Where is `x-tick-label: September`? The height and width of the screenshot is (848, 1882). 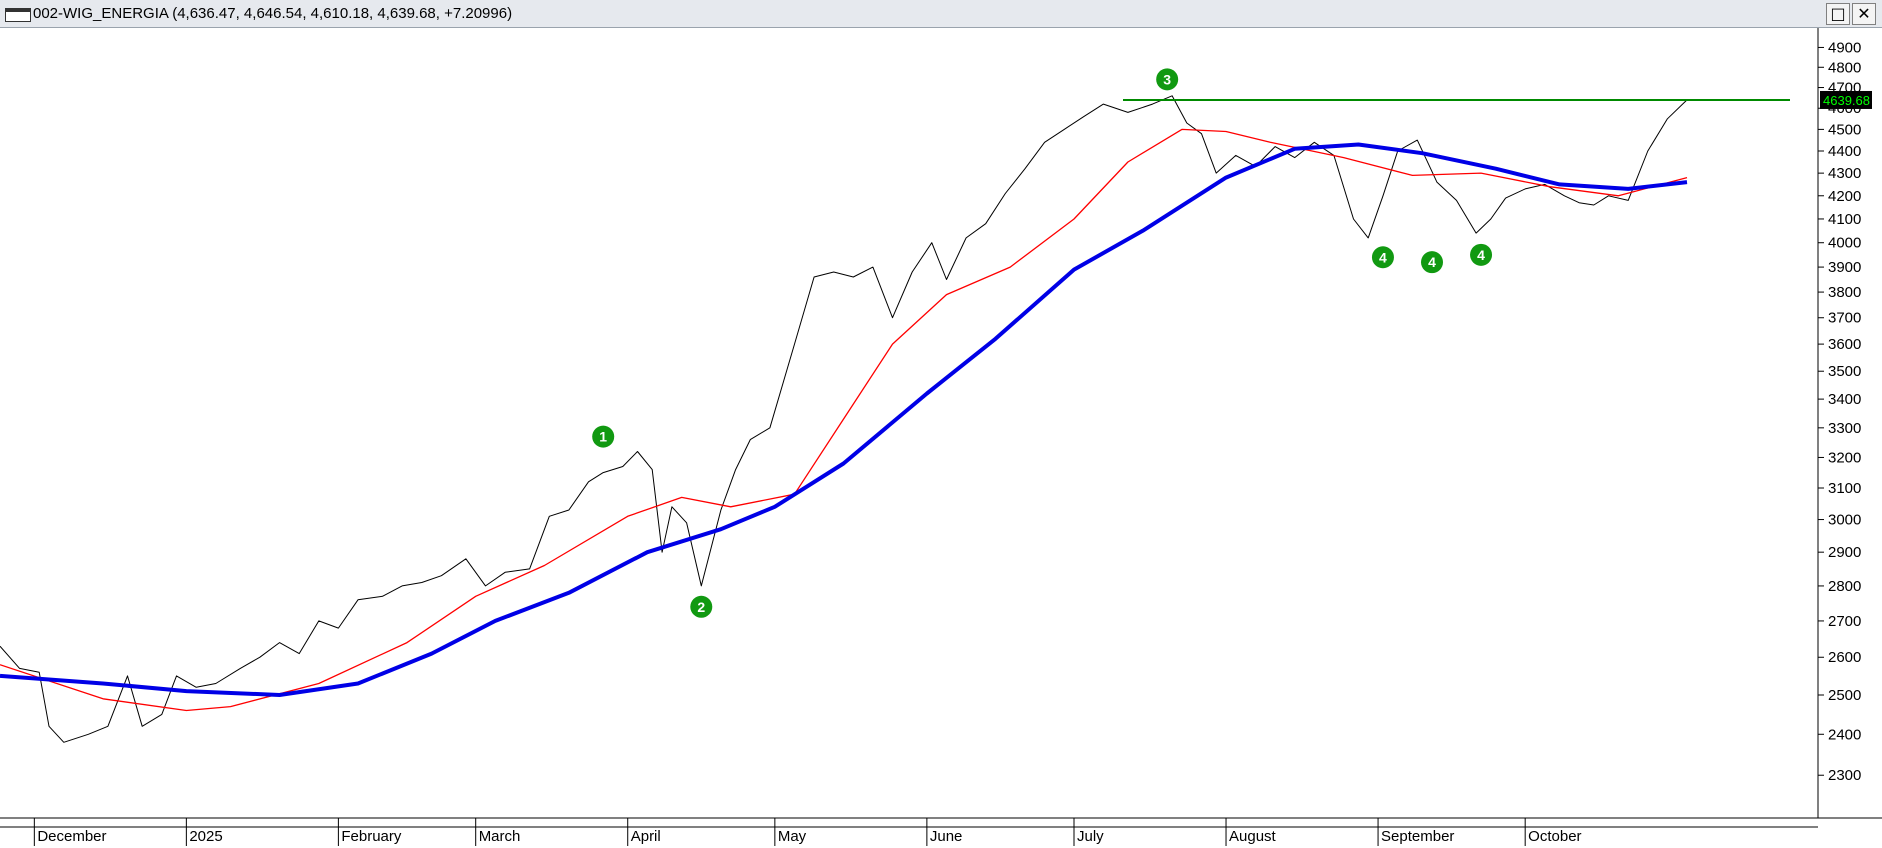 x-tick-label: September is located at coordinates (1417, 836).